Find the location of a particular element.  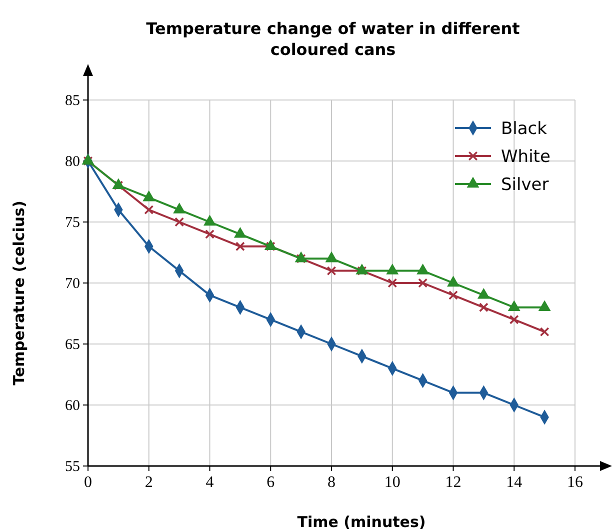

x-tick-label: 6 is located at coordinates (270, 482).